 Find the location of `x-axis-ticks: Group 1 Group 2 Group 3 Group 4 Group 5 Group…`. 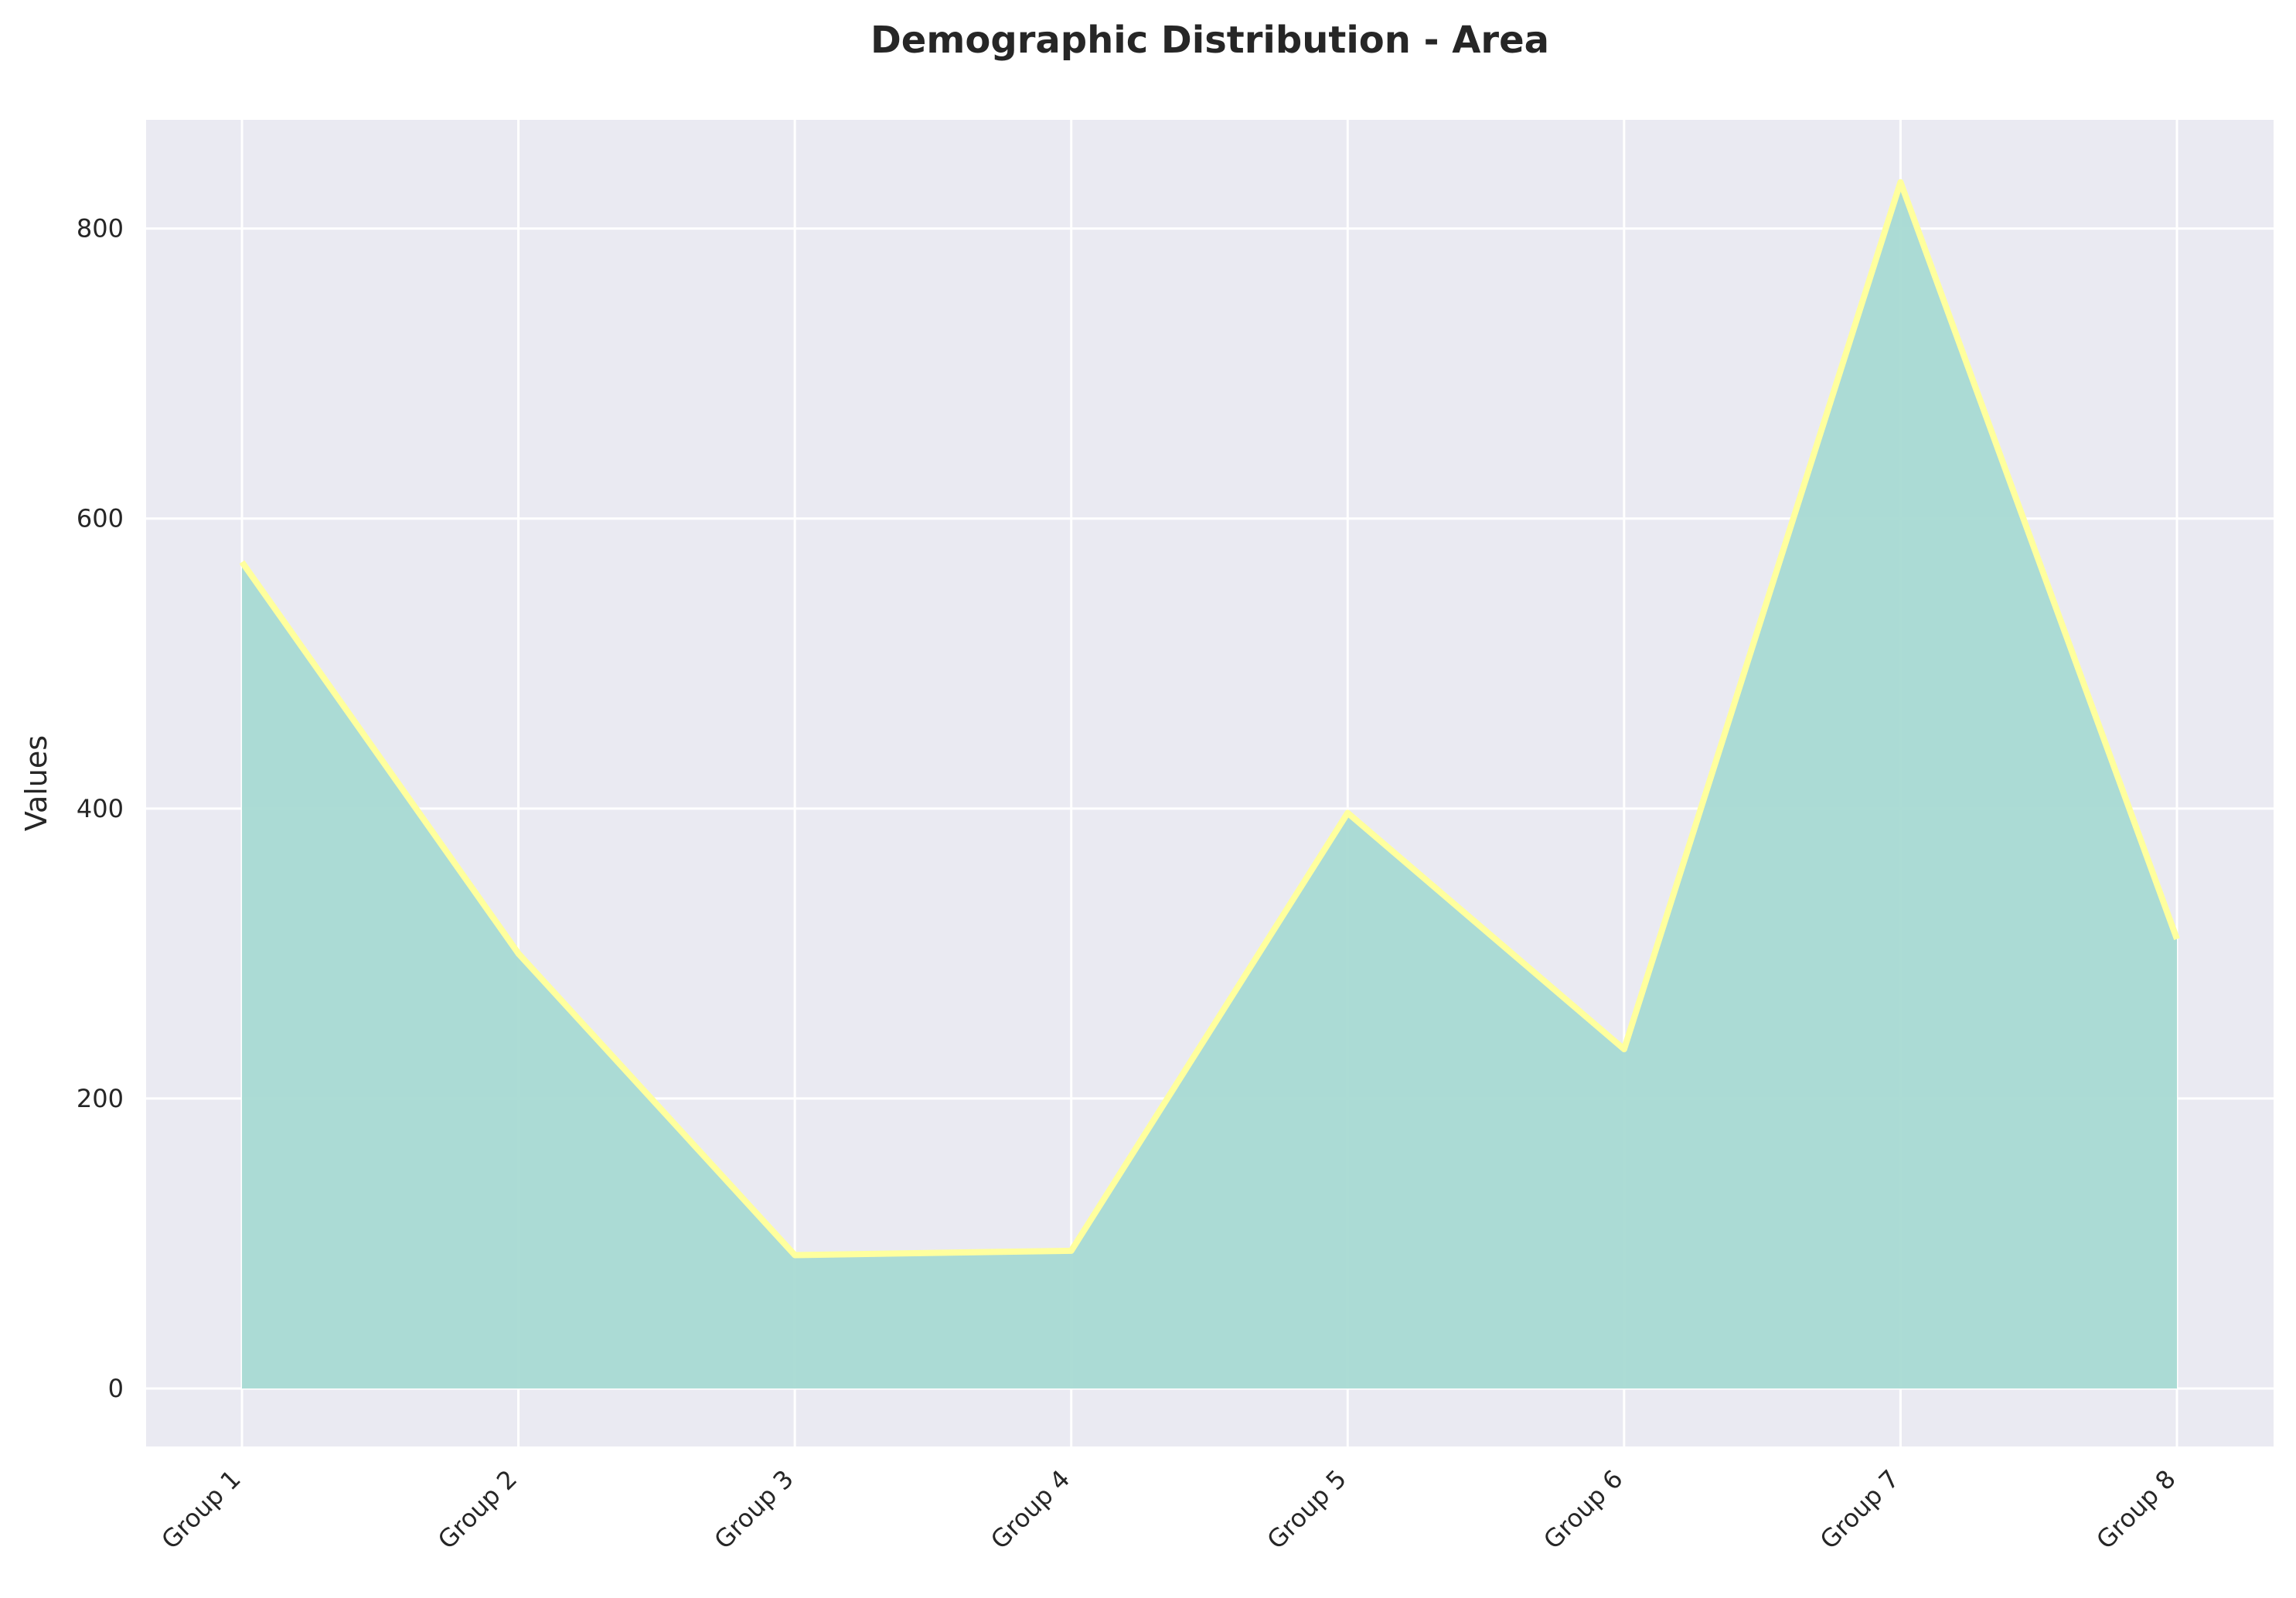

x-axis-ticks: Group 1 Group 2 Group 3 Group 4 Group 5 Group… is located at coordinates (1168, 1509).